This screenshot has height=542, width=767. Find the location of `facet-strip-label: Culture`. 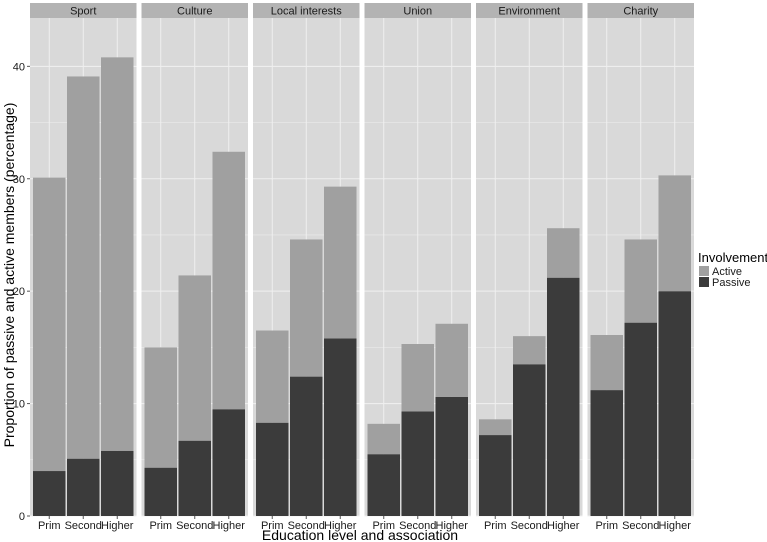

facet-strip-label: Culture is located at coordinates (194, 12).